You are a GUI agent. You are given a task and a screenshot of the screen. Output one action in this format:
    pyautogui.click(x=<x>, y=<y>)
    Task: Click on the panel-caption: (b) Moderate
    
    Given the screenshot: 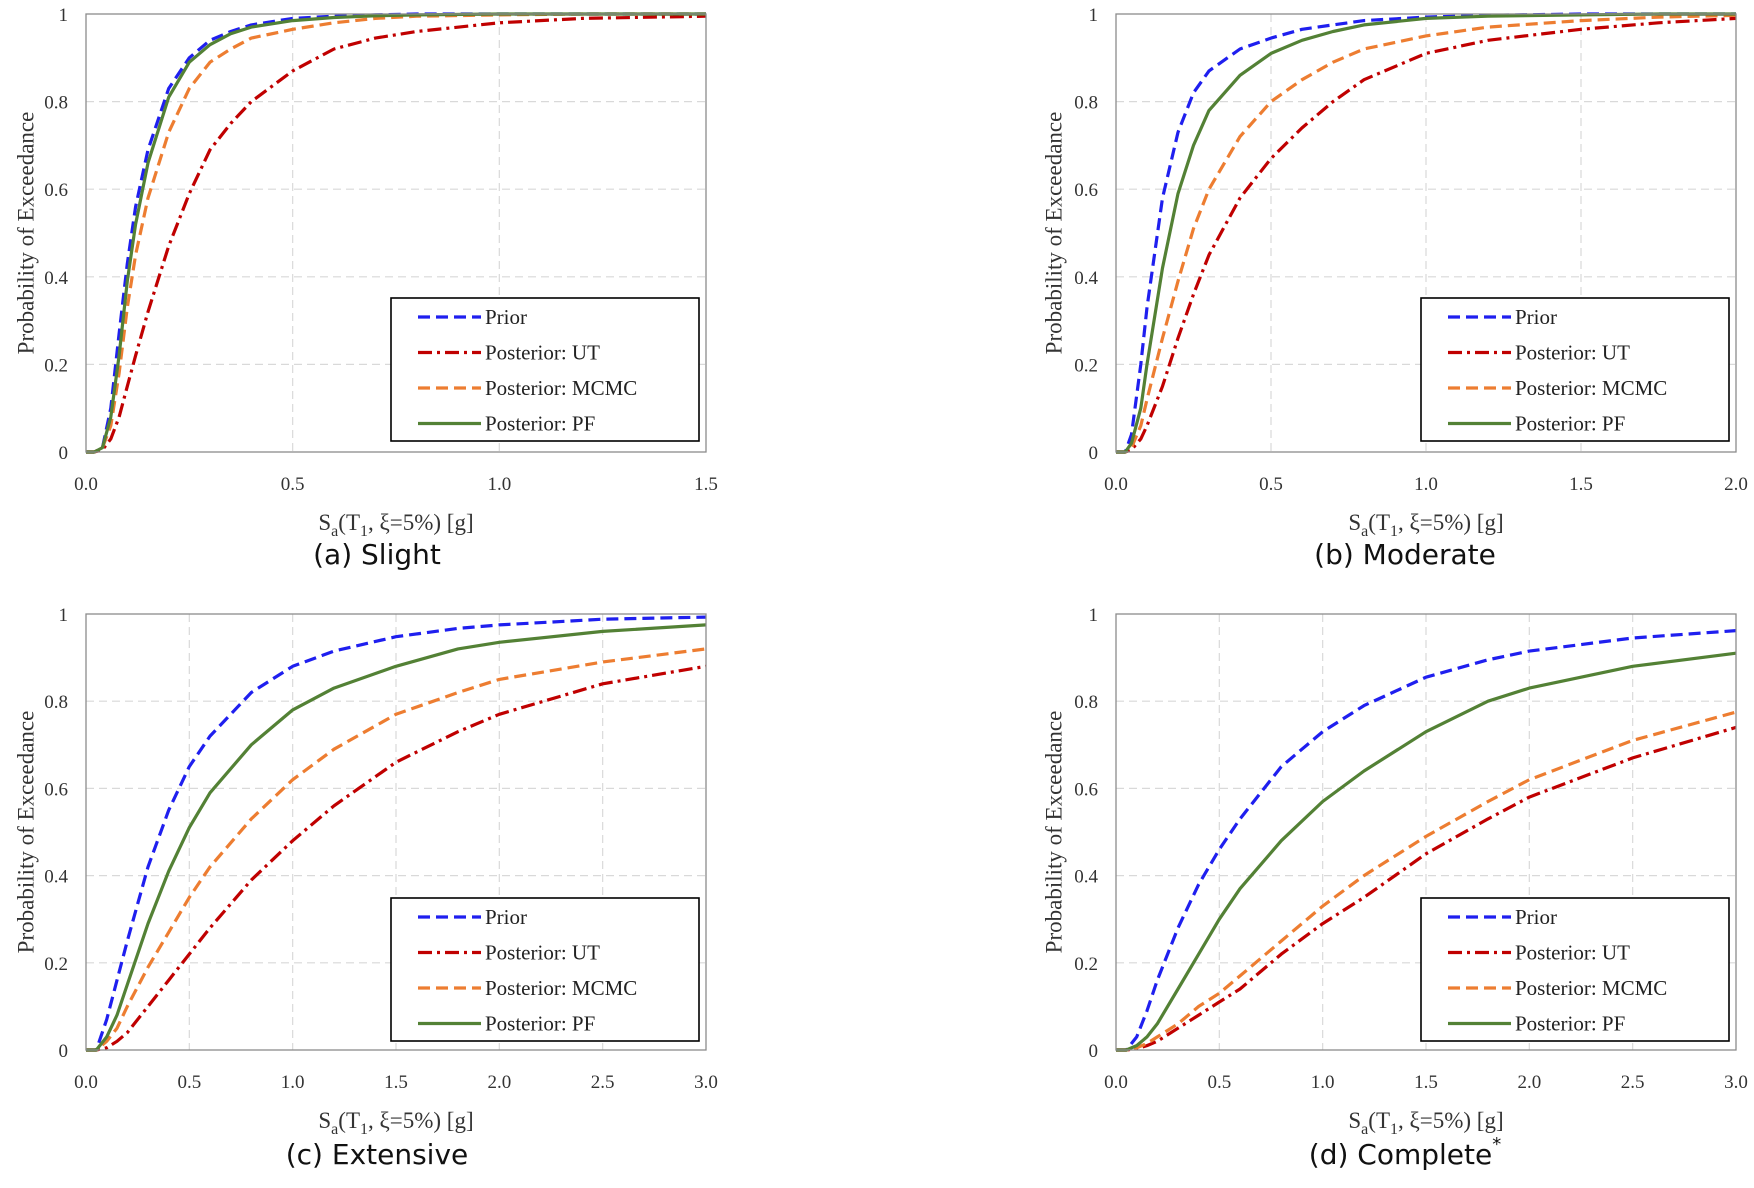 What is the action you would take?
    pyautogui.click(x=1405, y=554)
    